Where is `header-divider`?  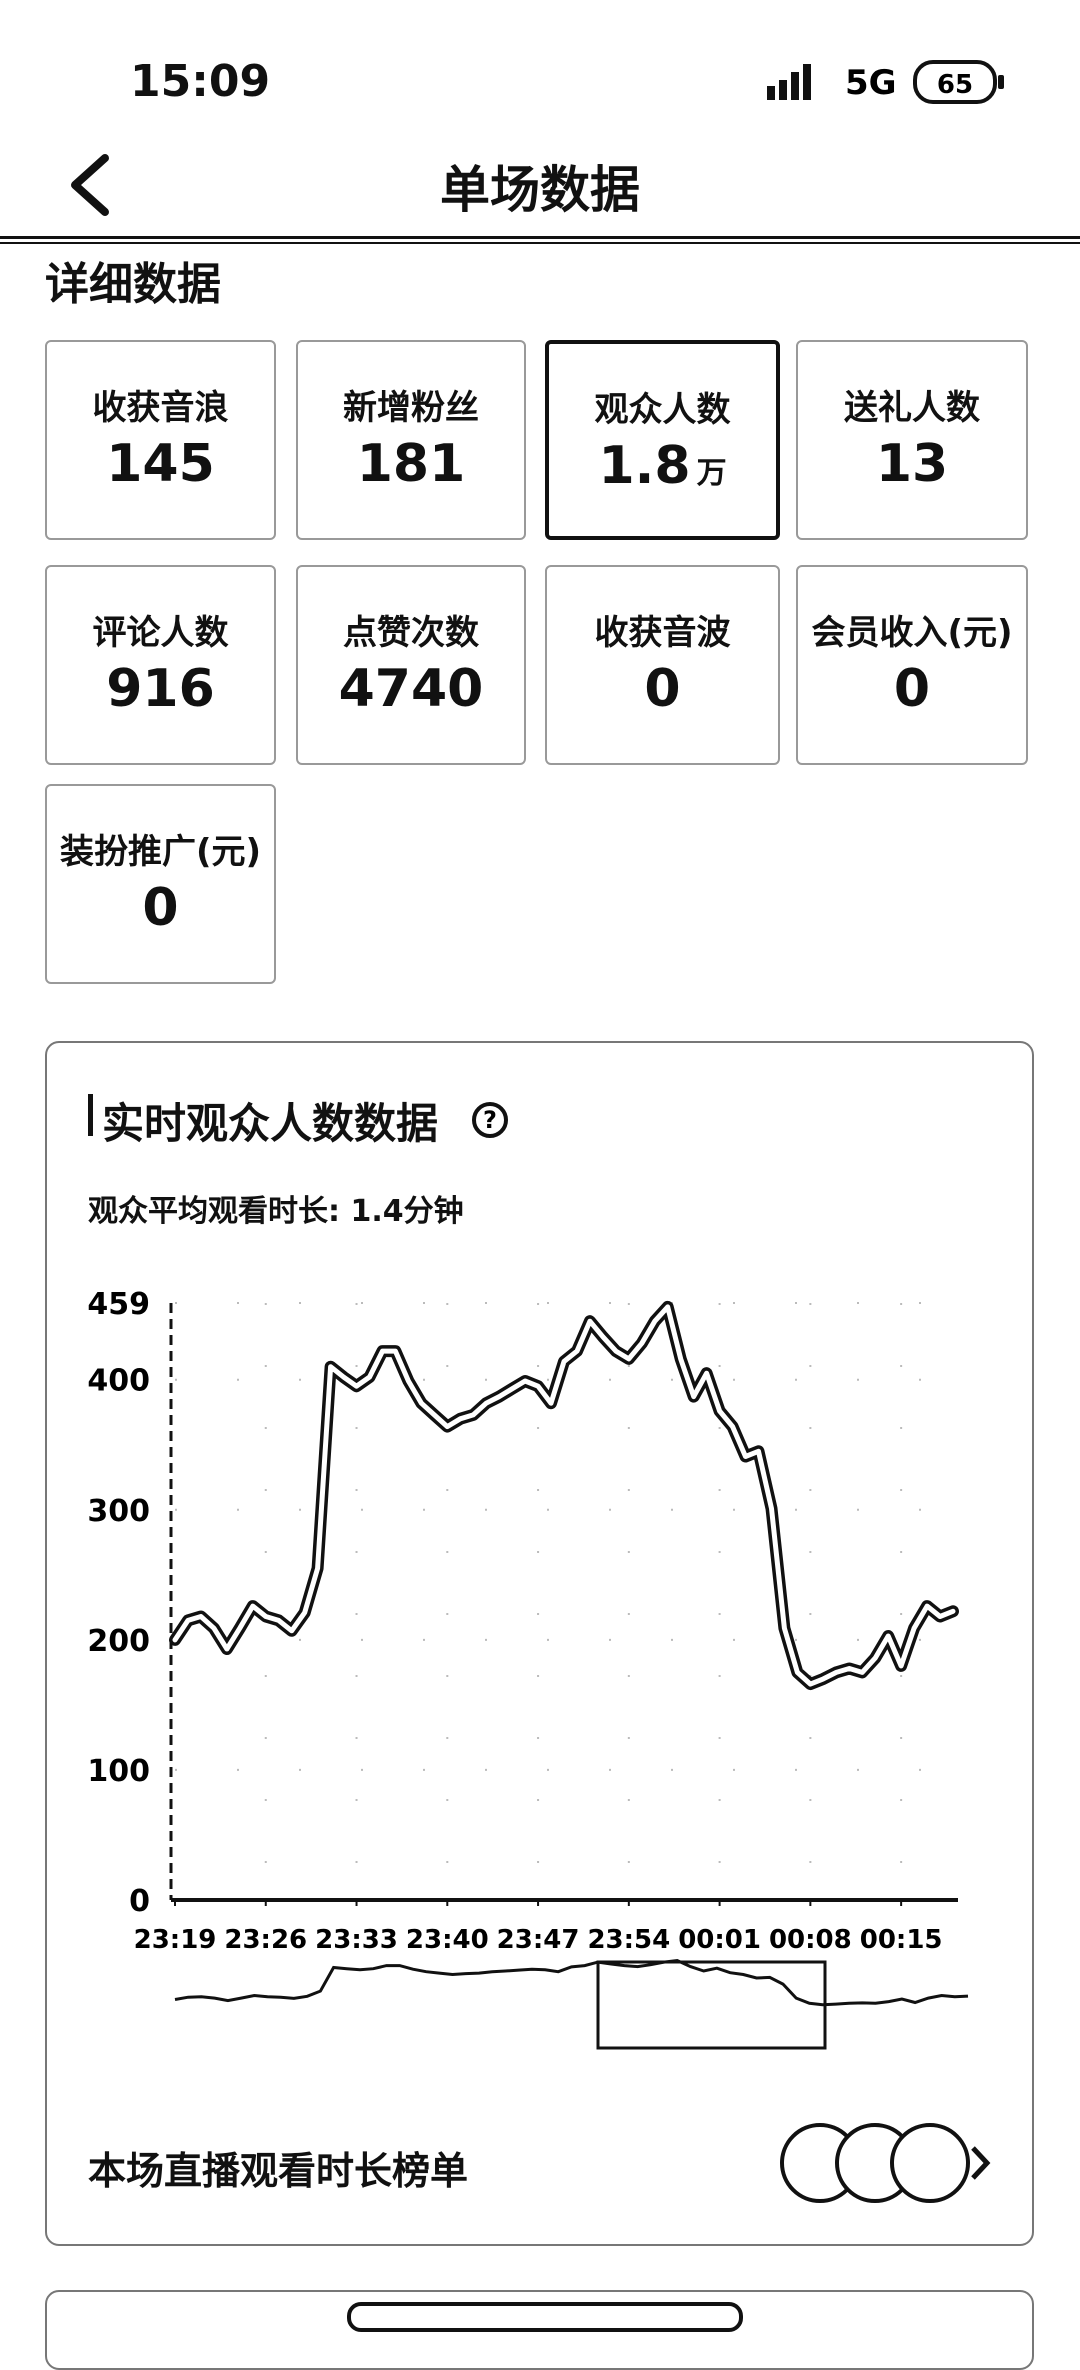
header-divider is located at coordinates (540, 240).